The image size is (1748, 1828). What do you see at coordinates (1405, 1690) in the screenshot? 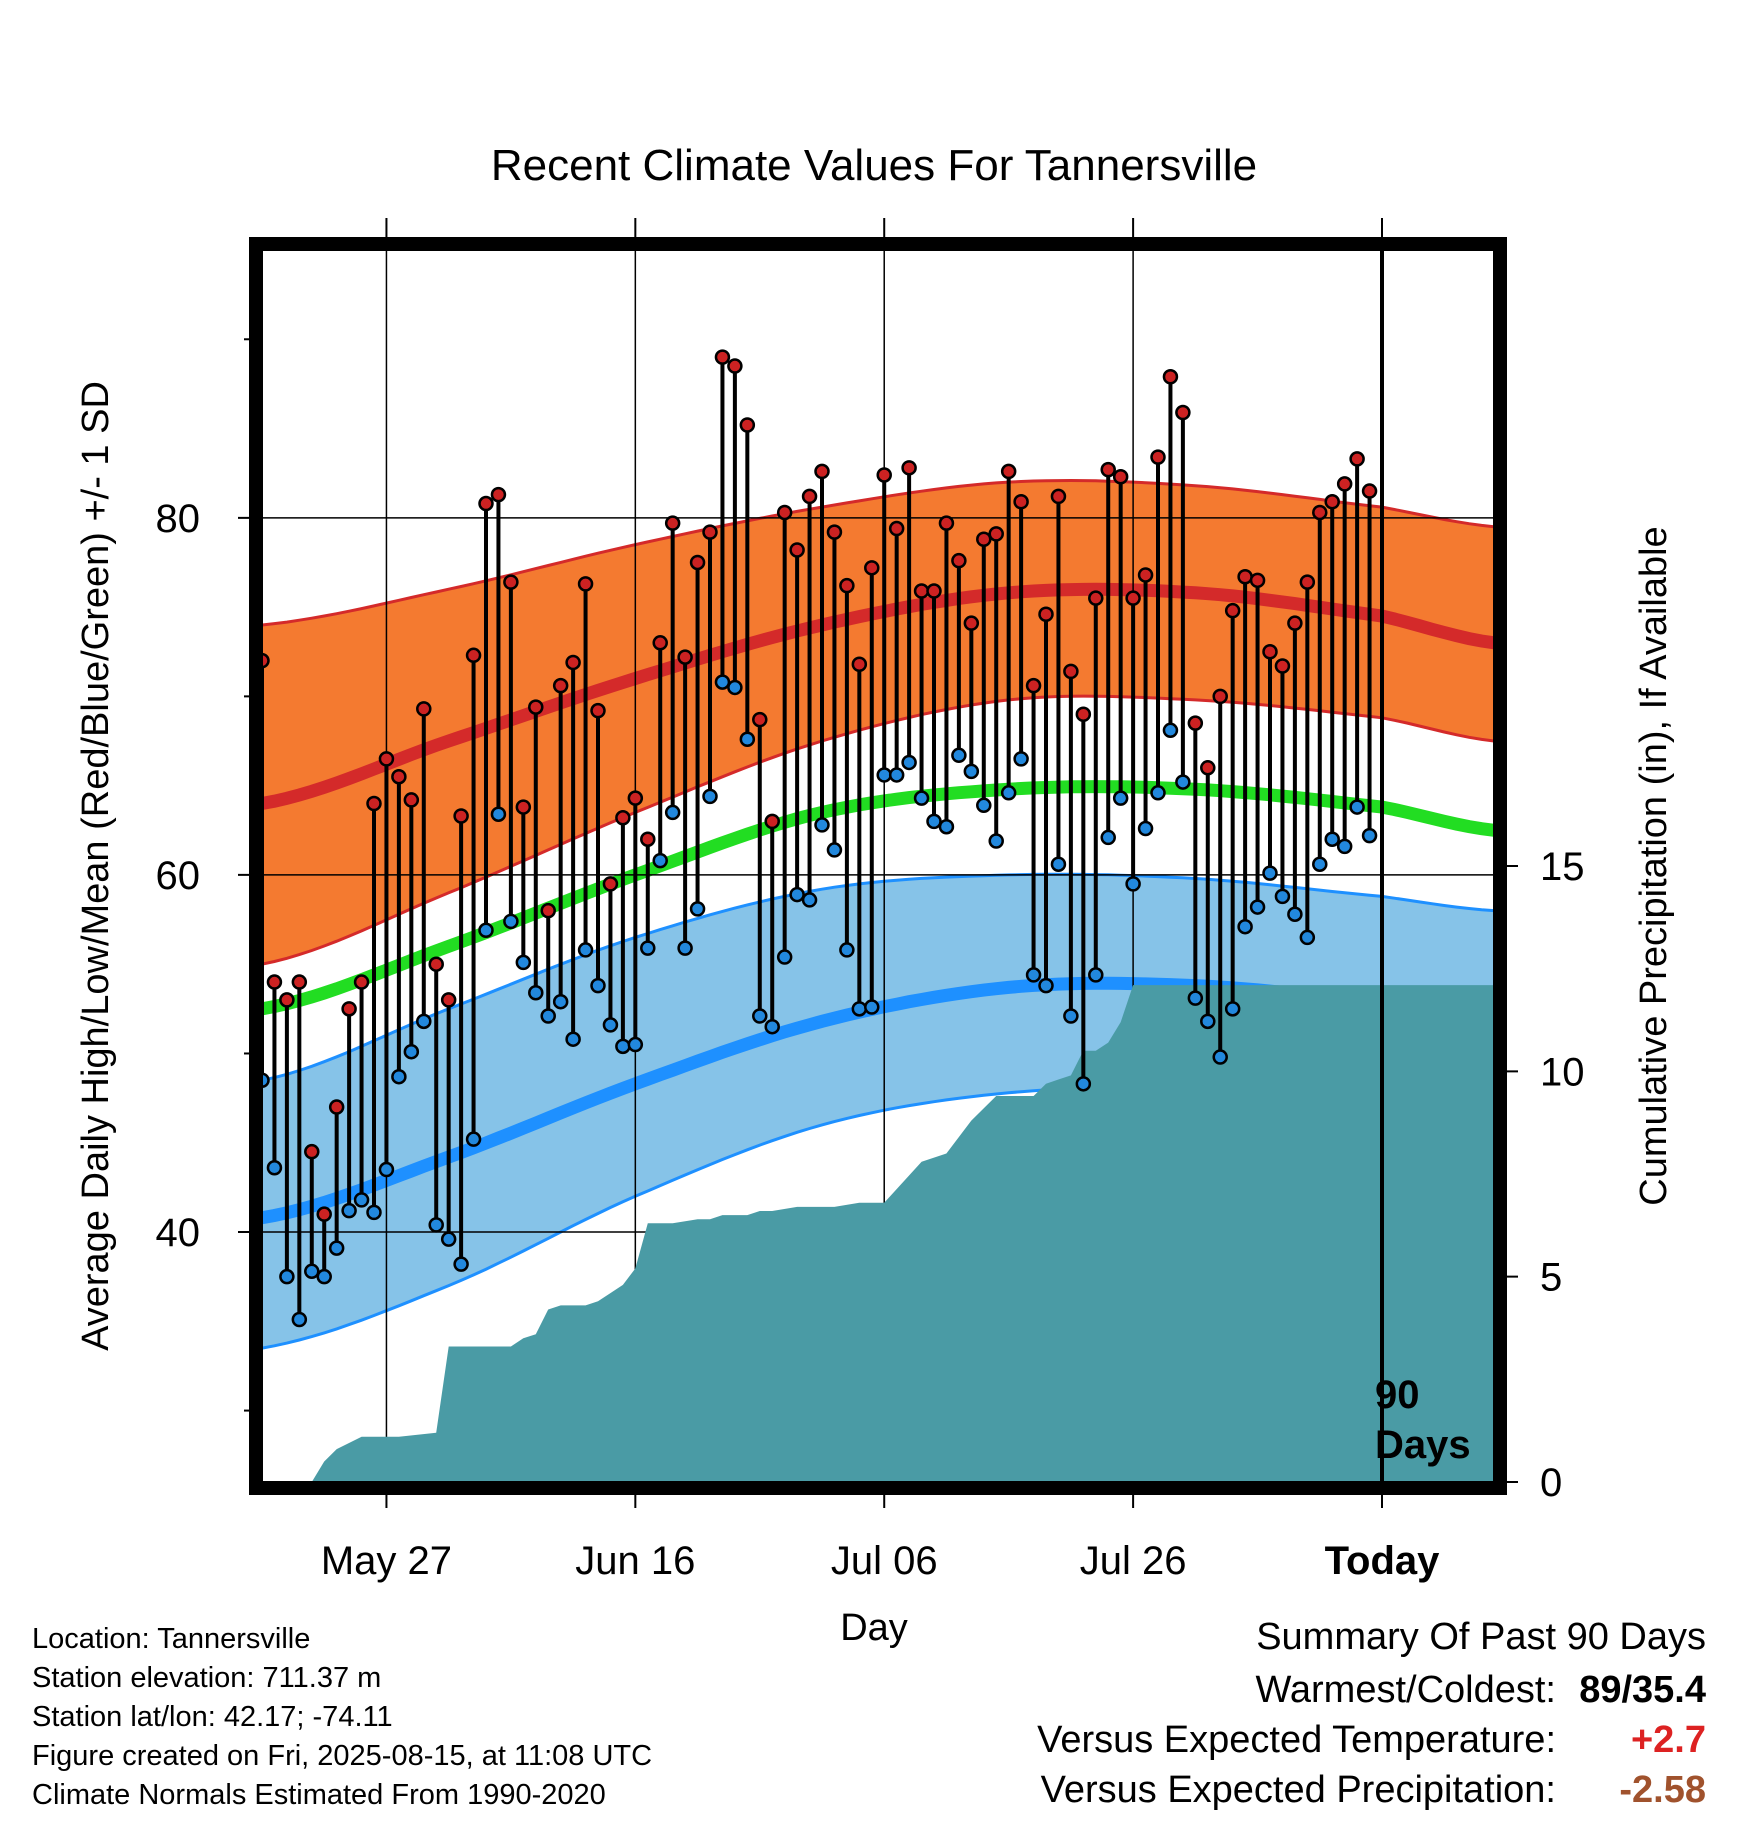
I see `warmest-coldest-label: Warmest/Coldest:` at bounding box center [1405, 1690].